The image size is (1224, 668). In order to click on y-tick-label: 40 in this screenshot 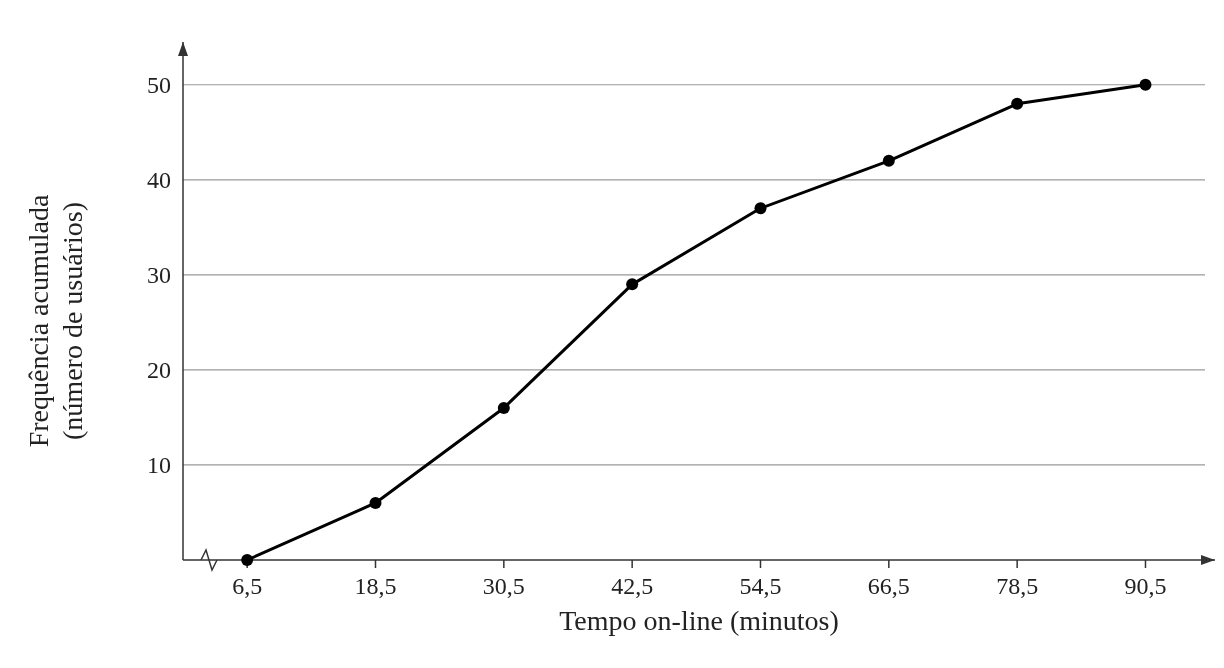, I will do `click(159, 179)`.